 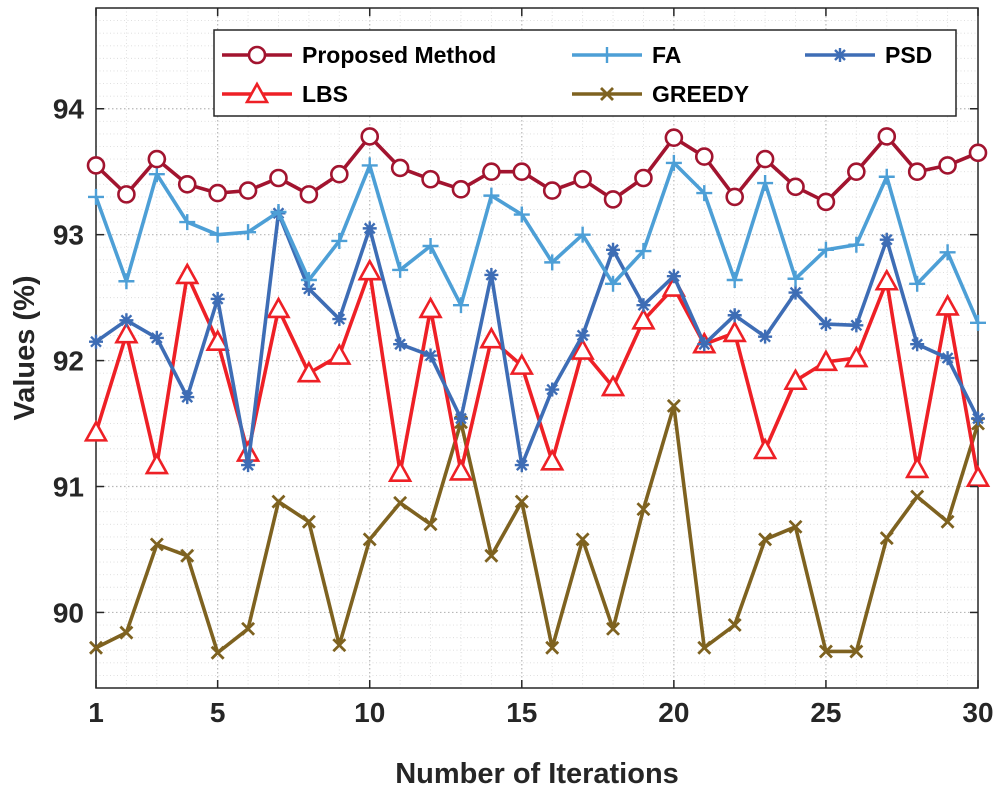 I want to click on legend-item-fa: FA, so click(x=626, y=55).